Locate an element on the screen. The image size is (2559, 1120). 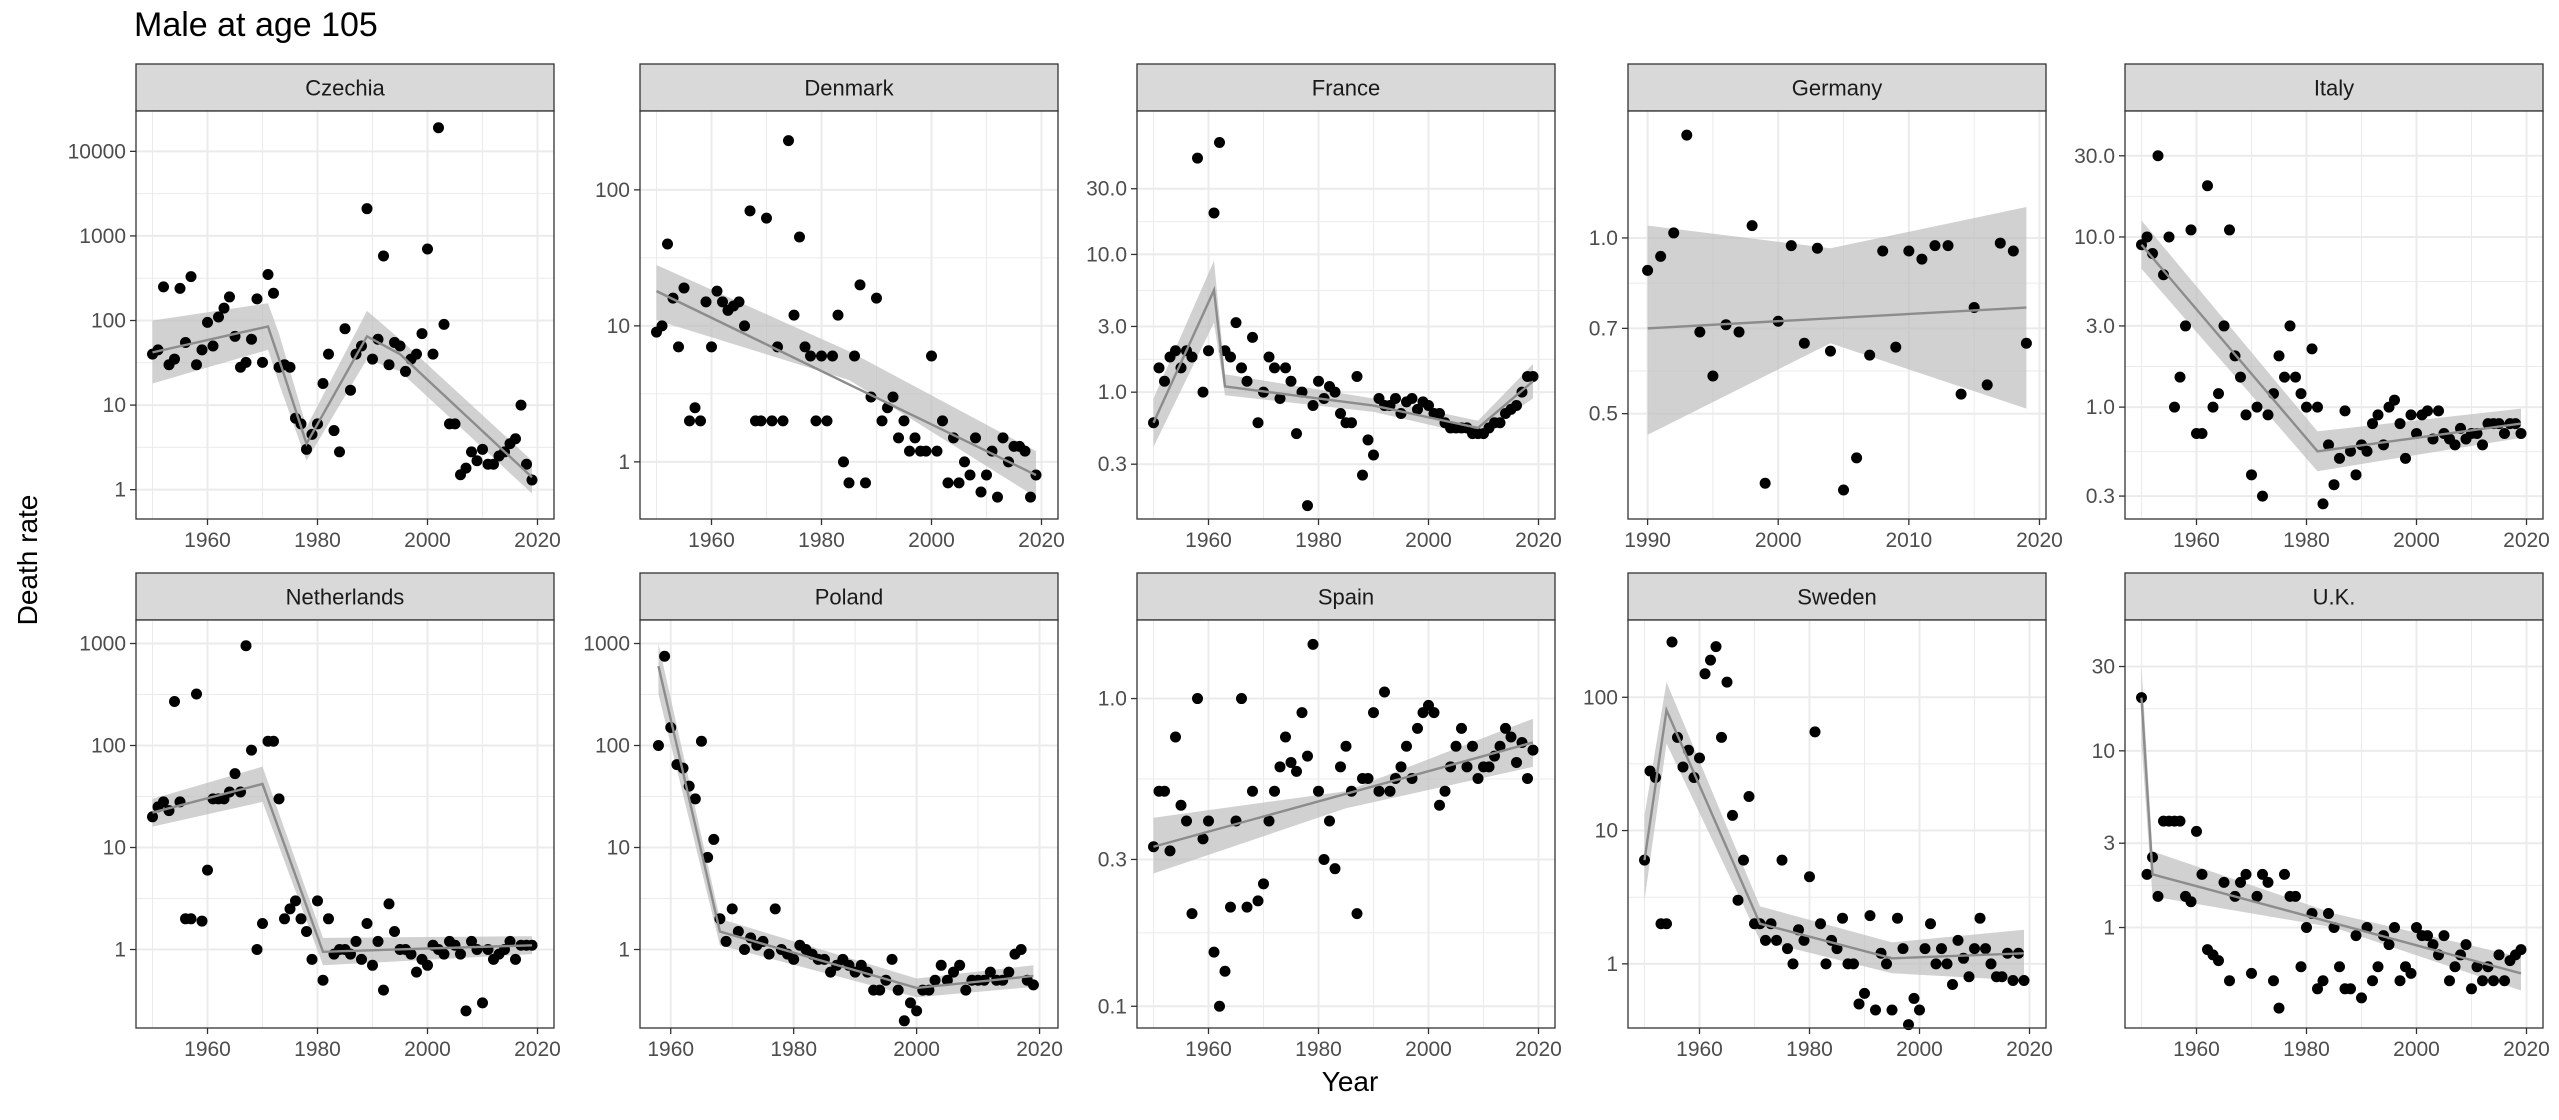
y-tick-label: 3.0 is located at coordinates (2100, 326).